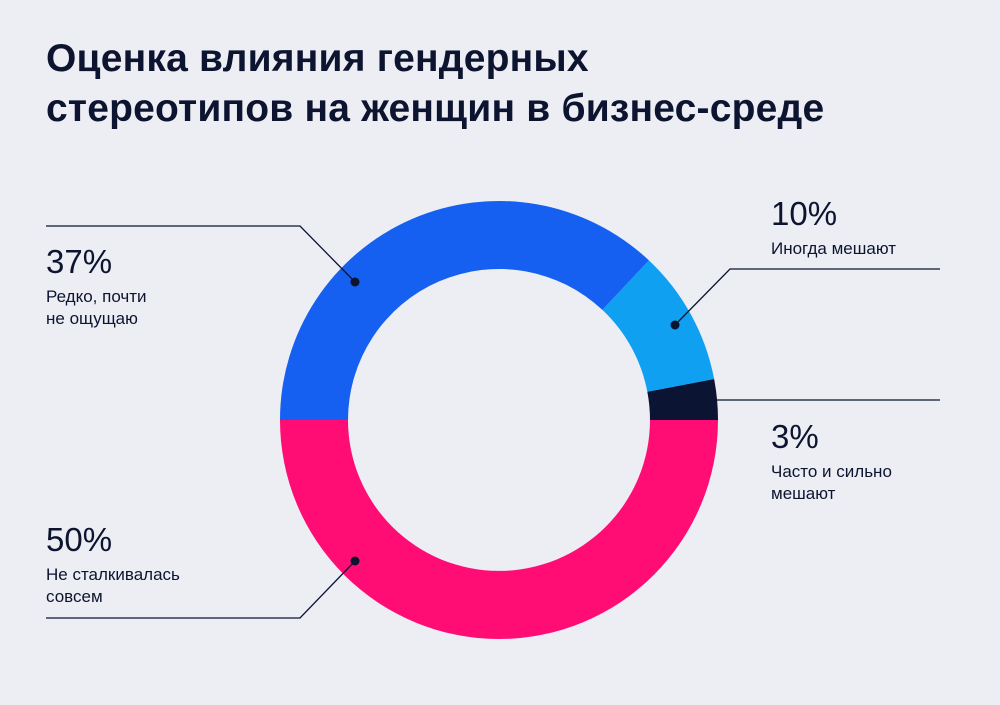 The image size is (1000, 705). I want to click on slice-description: Редко, почти не ощущаю, so click(96, 308).